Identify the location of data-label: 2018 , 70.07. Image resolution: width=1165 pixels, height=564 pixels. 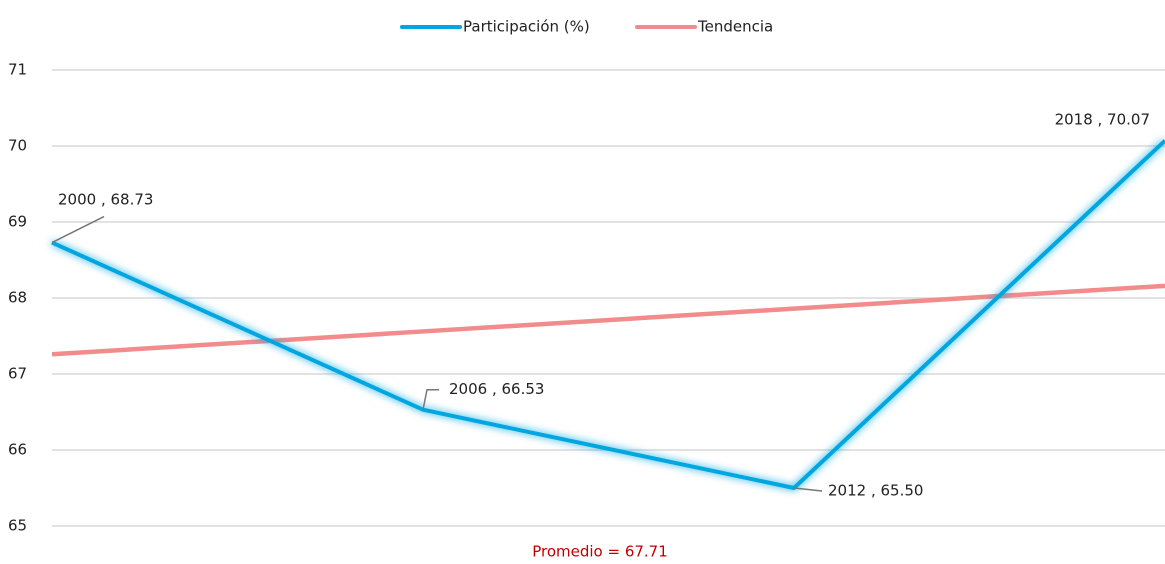
(1102, 120).